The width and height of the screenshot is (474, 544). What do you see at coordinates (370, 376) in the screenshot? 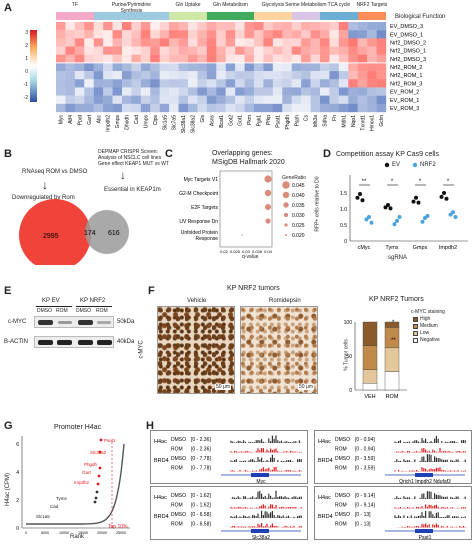
I see `stack-segment` at bounding box center [370, 376].